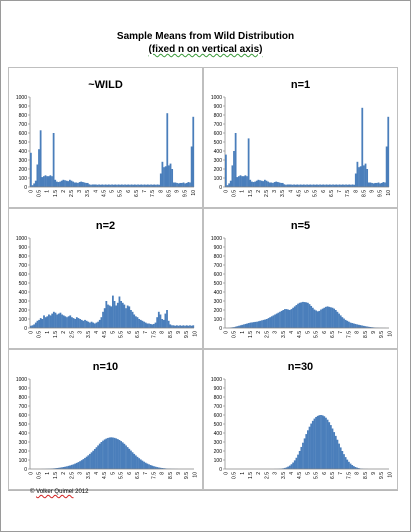 This screenshot has height=532, width=411. I want to click on x-tick-label: 1.5, so click(56, 475).